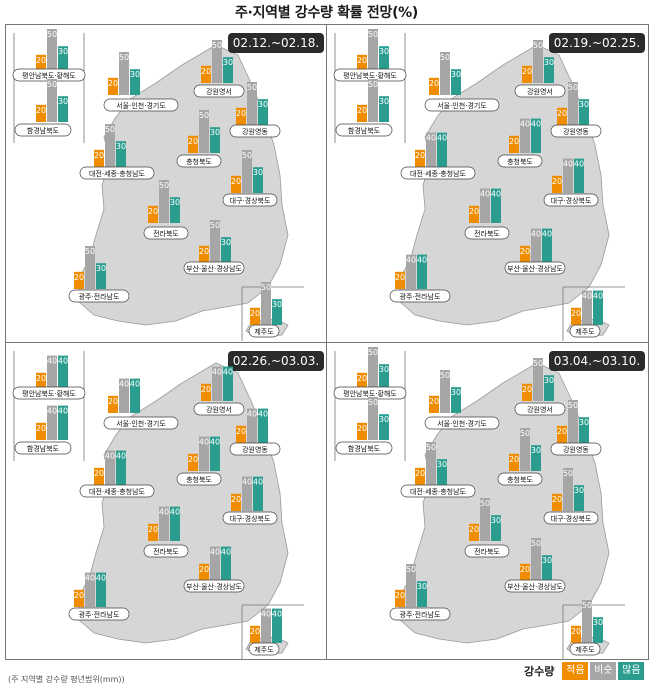  Describe the element at coordinates (276, 361) in the screenshot. I see `period-badge: 02.26.~03.03.` at that location.